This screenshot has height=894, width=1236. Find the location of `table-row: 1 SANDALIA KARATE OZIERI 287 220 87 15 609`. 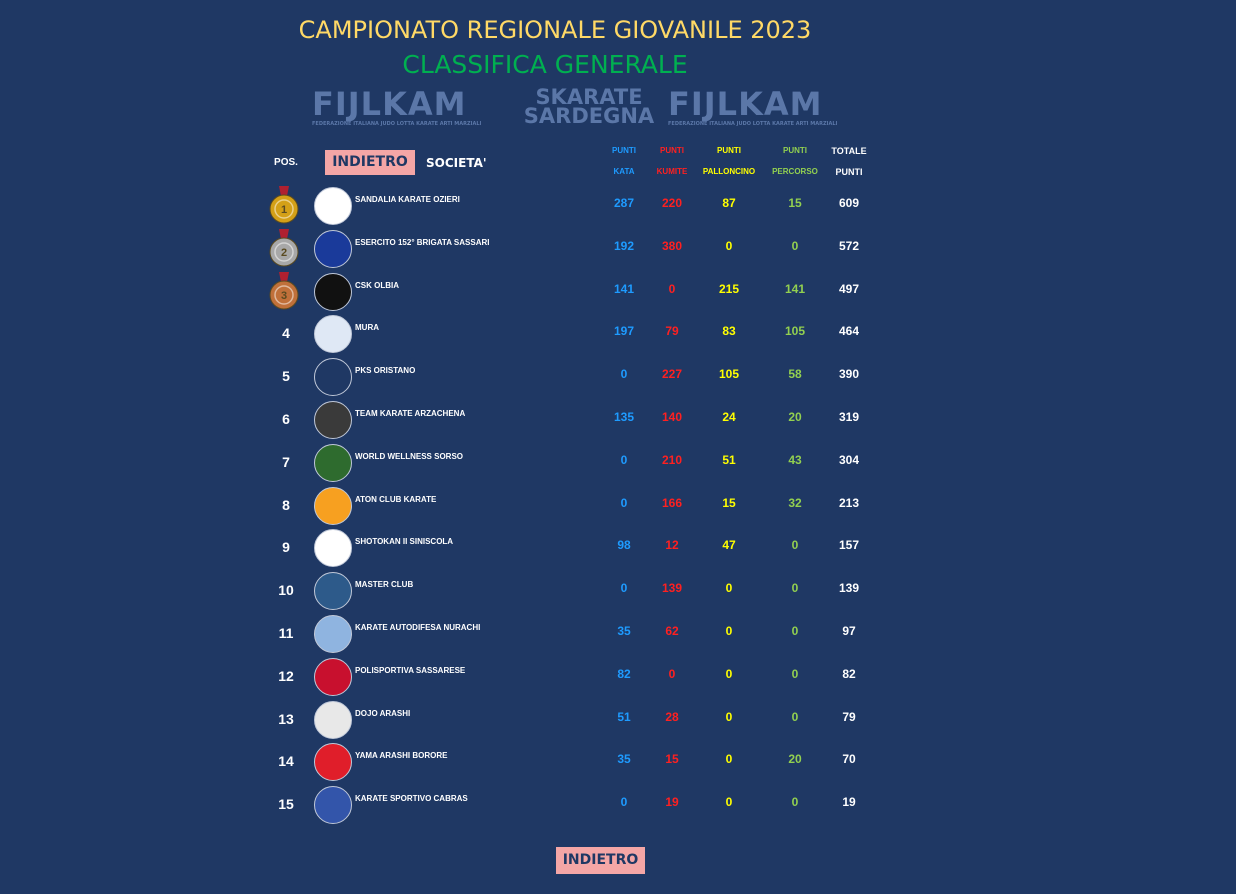

table-row: 1 SANDALIA KARATE OZIERI 287 220 87 15 609 is located at coordinates (618, 205).